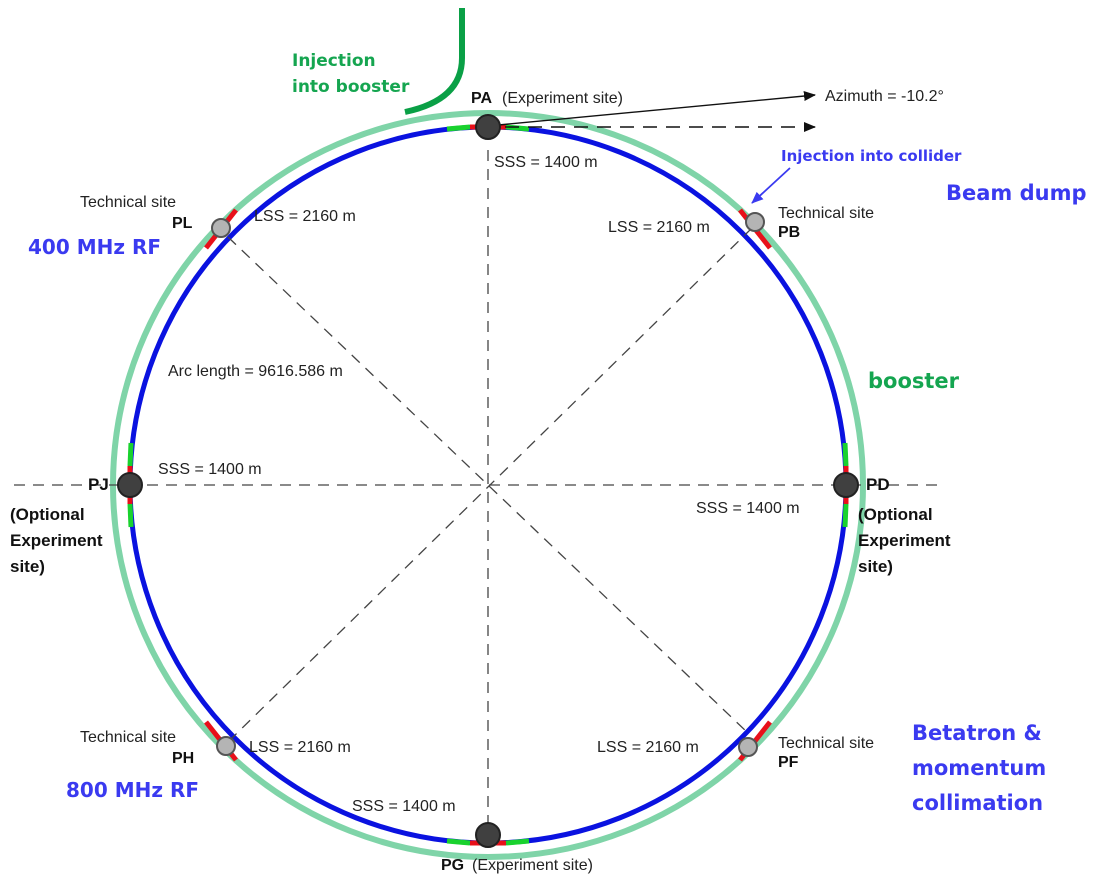  I want to click on site-pf-desc: Technical site, so click(826, 743).